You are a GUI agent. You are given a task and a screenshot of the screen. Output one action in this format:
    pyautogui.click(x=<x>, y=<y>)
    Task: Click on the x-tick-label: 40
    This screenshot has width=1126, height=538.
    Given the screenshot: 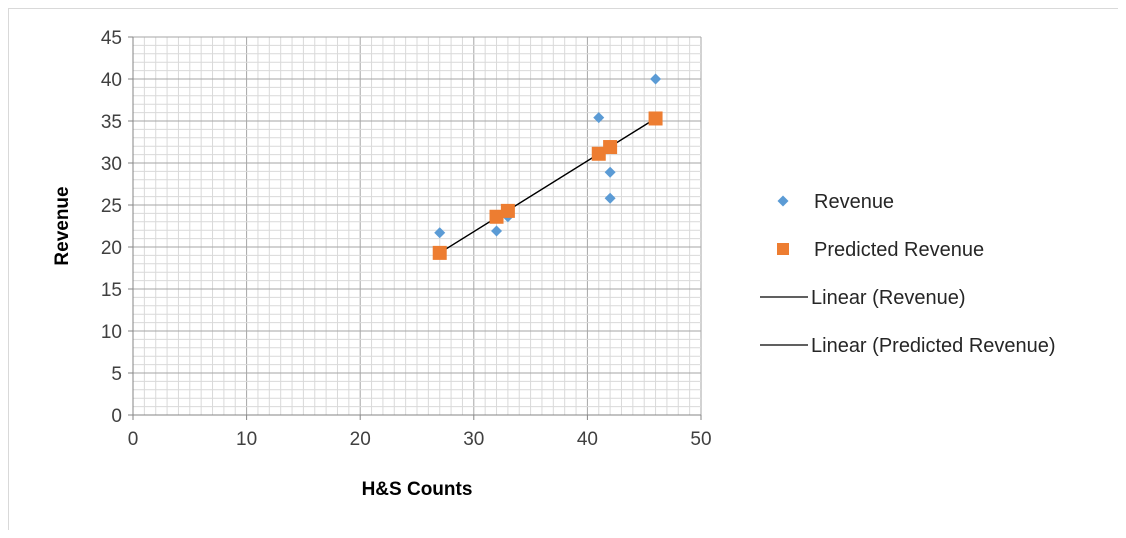 What is the action you would take?
    pyautogui.click(x=587, y=439)
    